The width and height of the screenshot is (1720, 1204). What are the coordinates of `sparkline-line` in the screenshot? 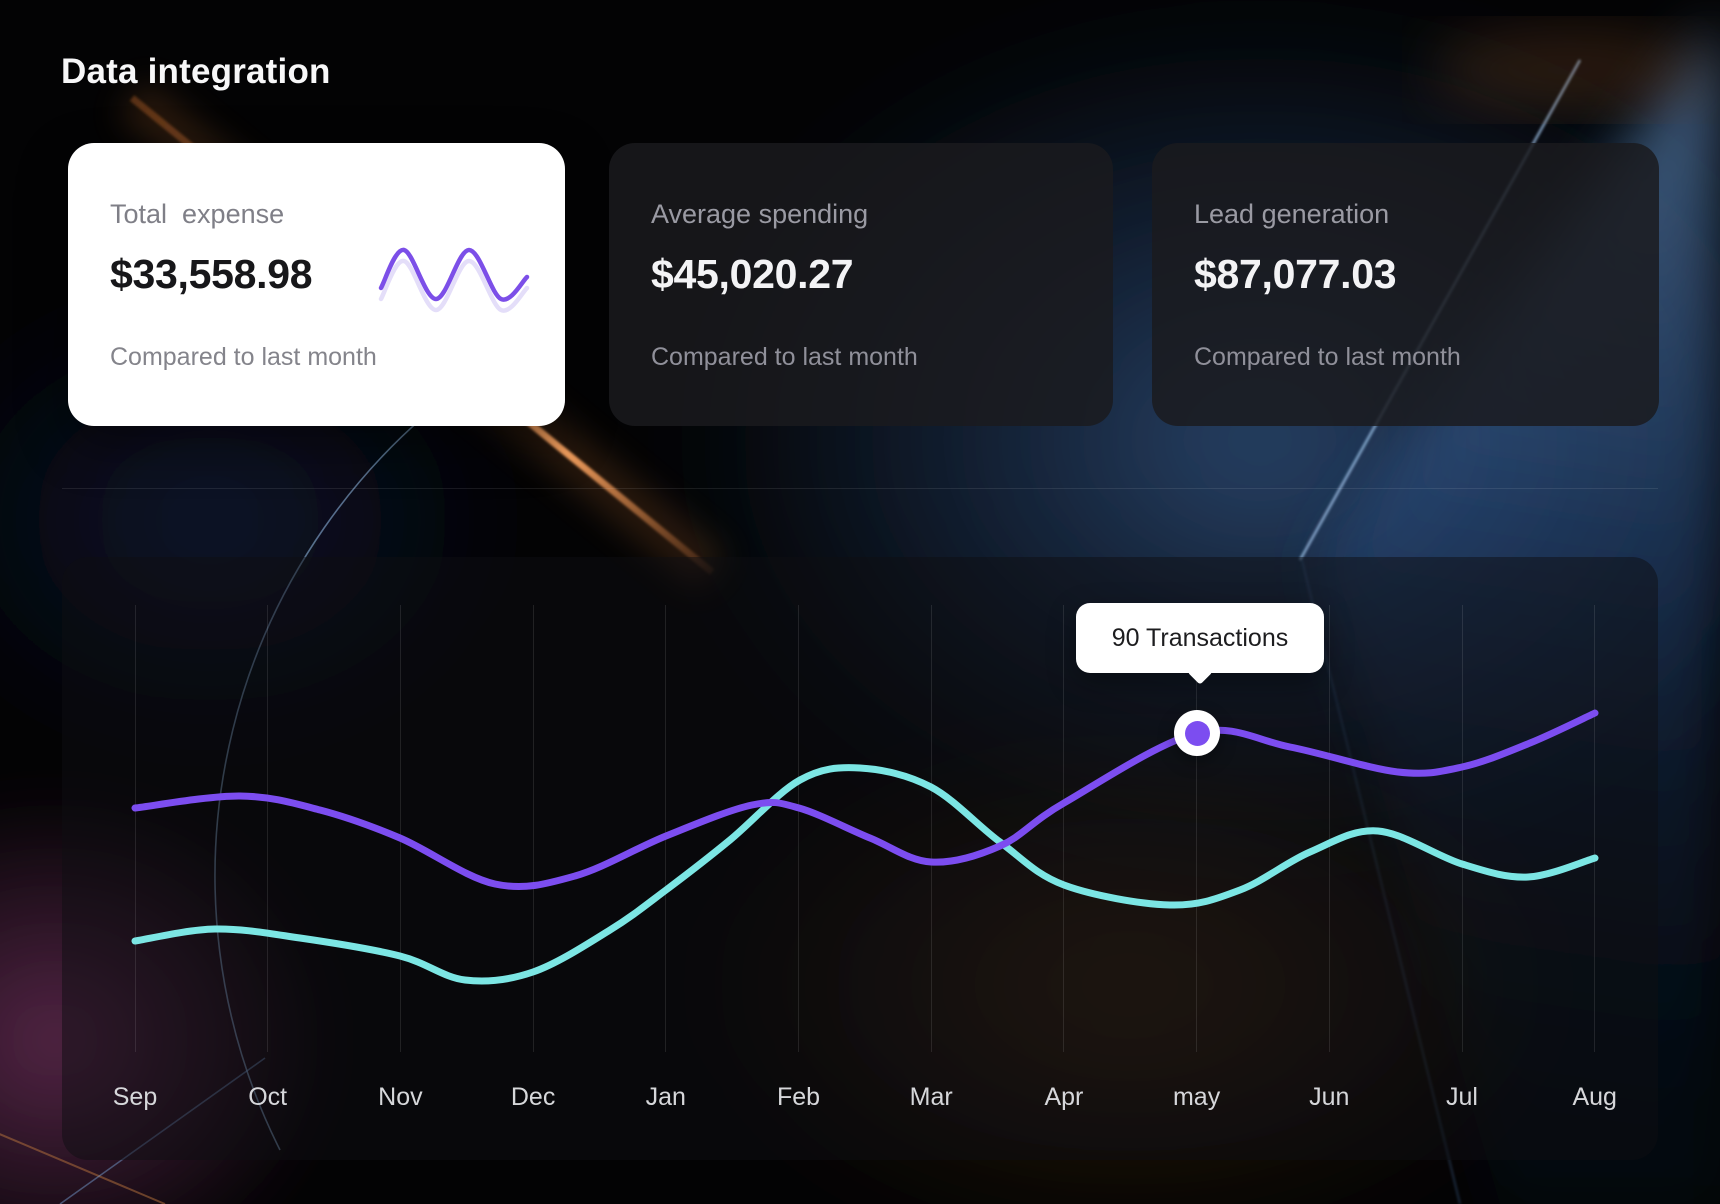 It's located at (454, 274).